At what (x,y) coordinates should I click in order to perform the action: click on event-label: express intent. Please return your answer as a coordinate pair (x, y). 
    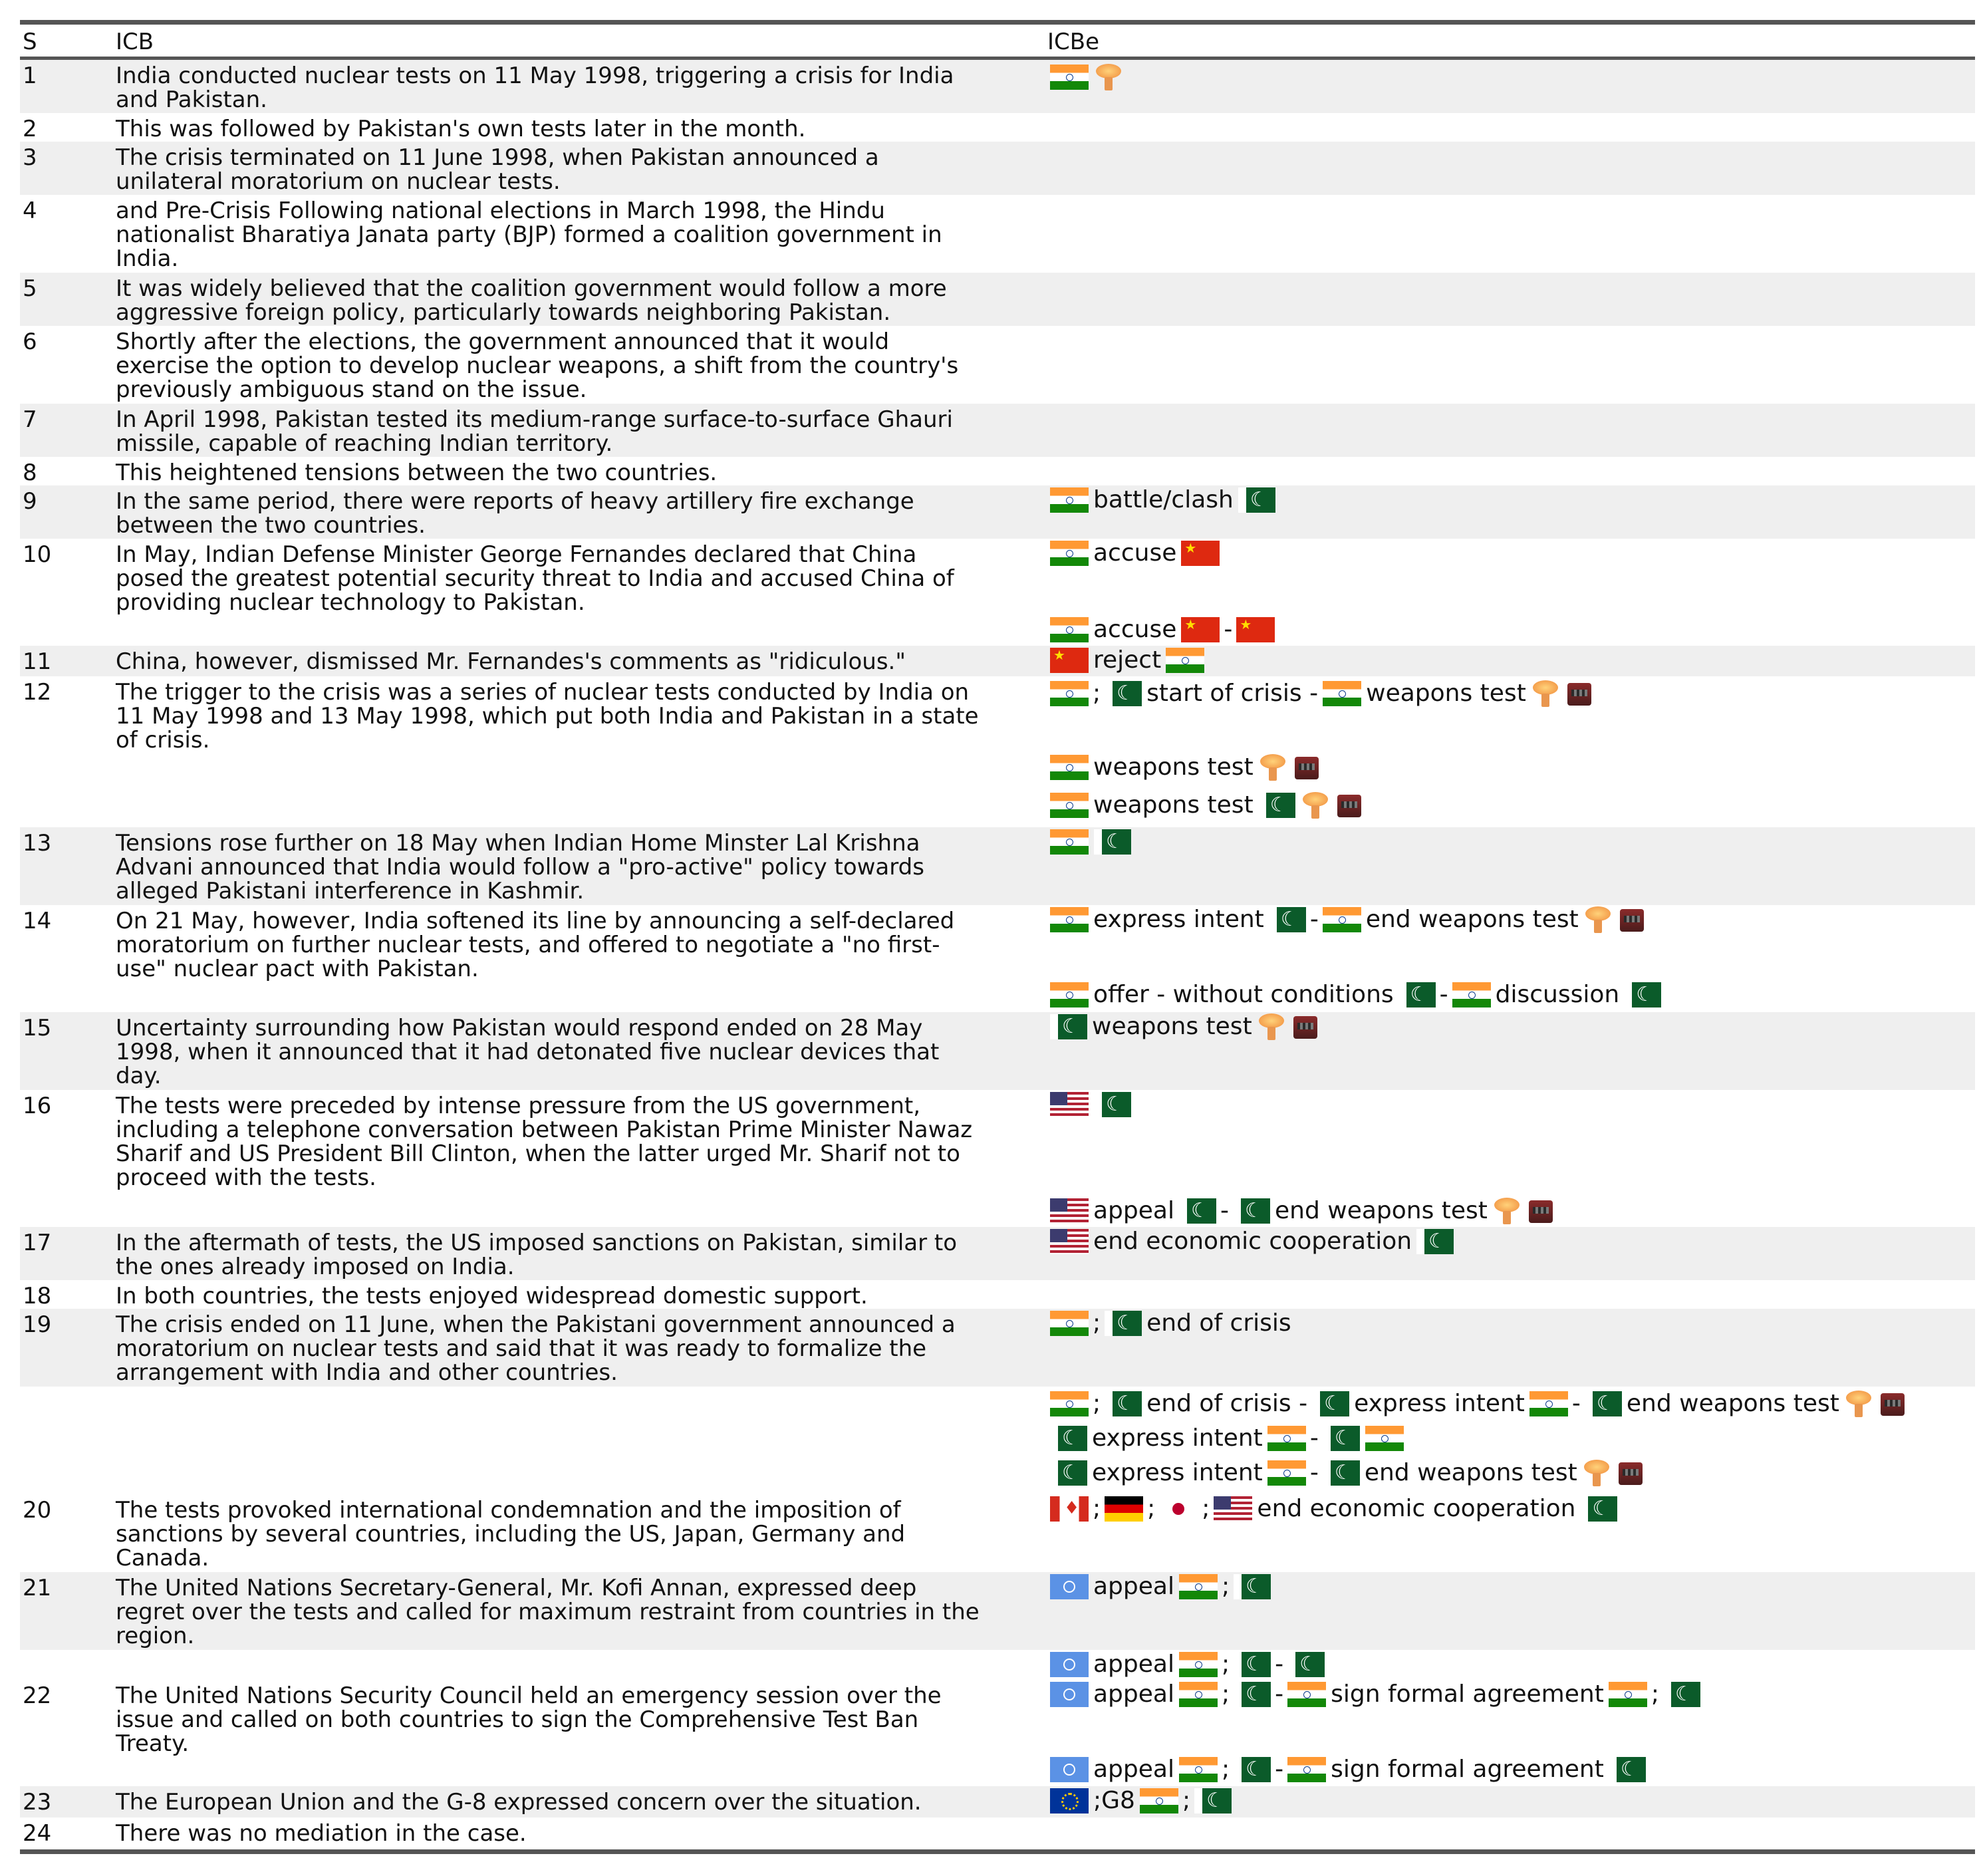
    Looking at the image, I should click on (1178, 1472).